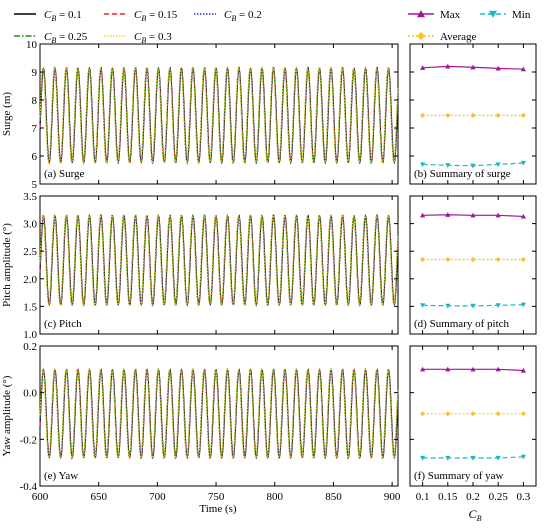 The width and height of the screenshot is (550, 531). I want to click on legend-entry-2: CB = 0.15, so click(141, 16).